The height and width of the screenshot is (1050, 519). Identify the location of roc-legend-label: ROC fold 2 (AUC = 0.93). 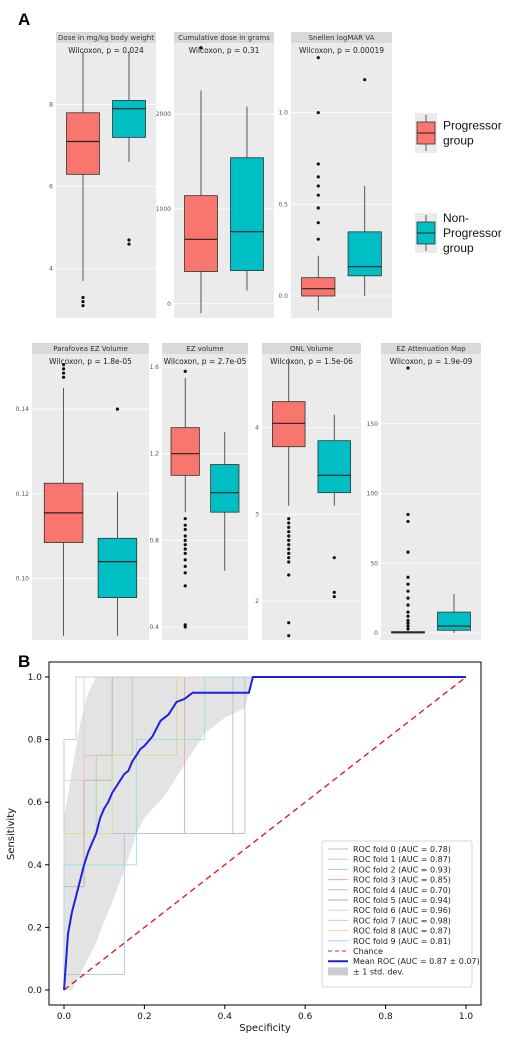
(402, 869).